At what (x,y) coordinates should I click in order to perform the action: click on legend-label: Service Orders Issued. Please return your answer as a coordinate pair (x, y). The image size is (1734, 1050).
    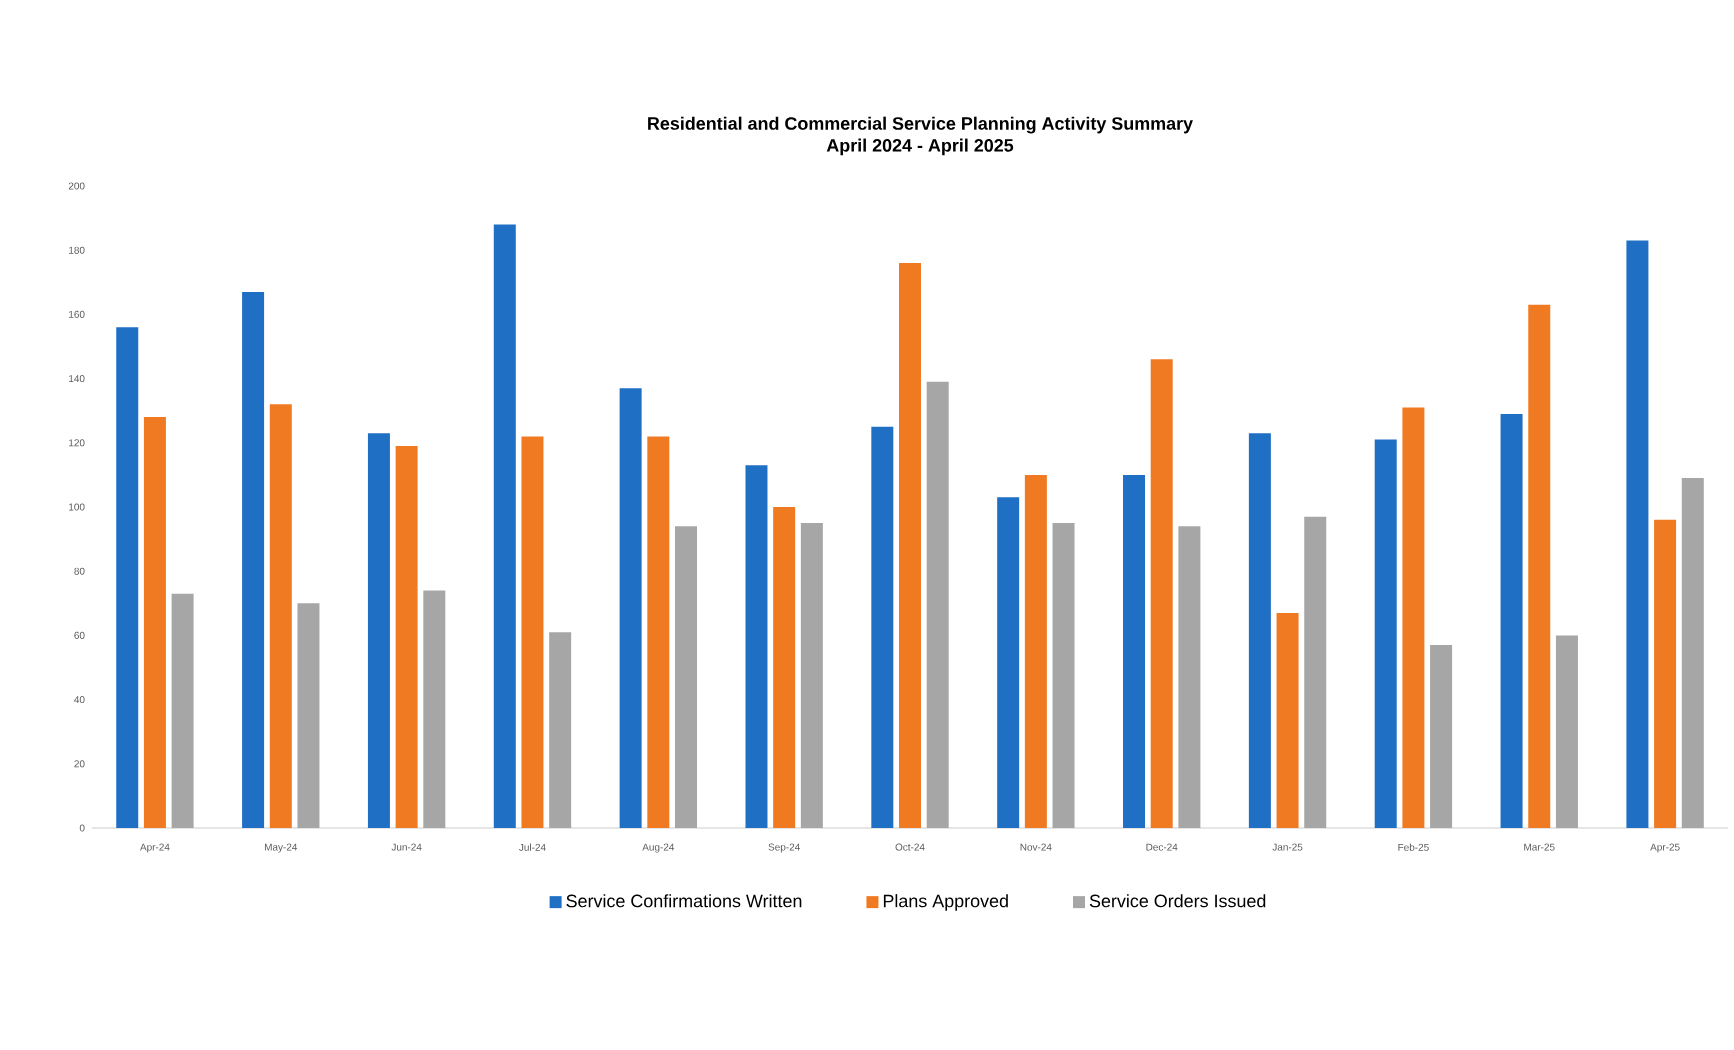
    Looking at the image, I should click on (1177, 901).